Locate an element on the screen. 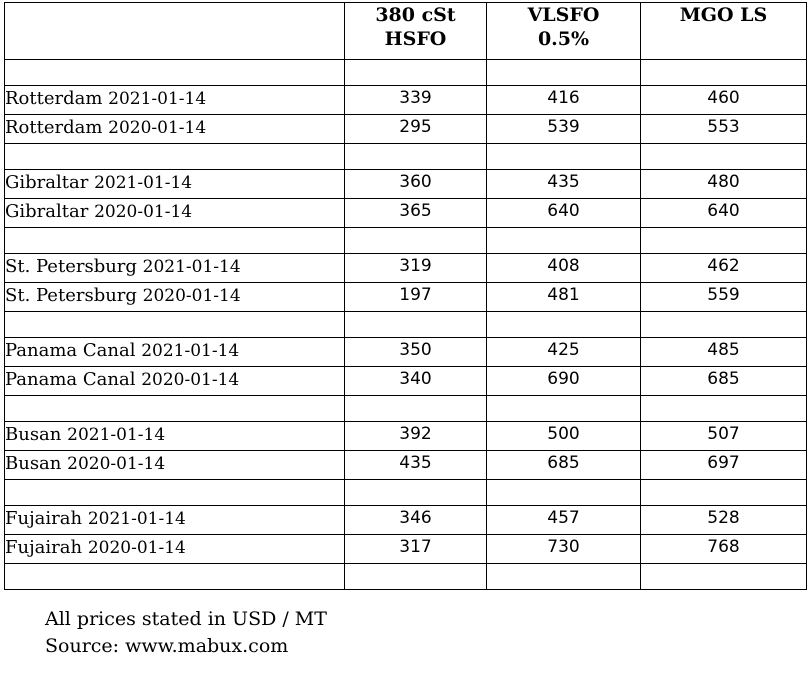 Image resolution: width=811 pixels, height=678 pixels. hsfo-price-cell: 317 is located at coordinates (415, 549).